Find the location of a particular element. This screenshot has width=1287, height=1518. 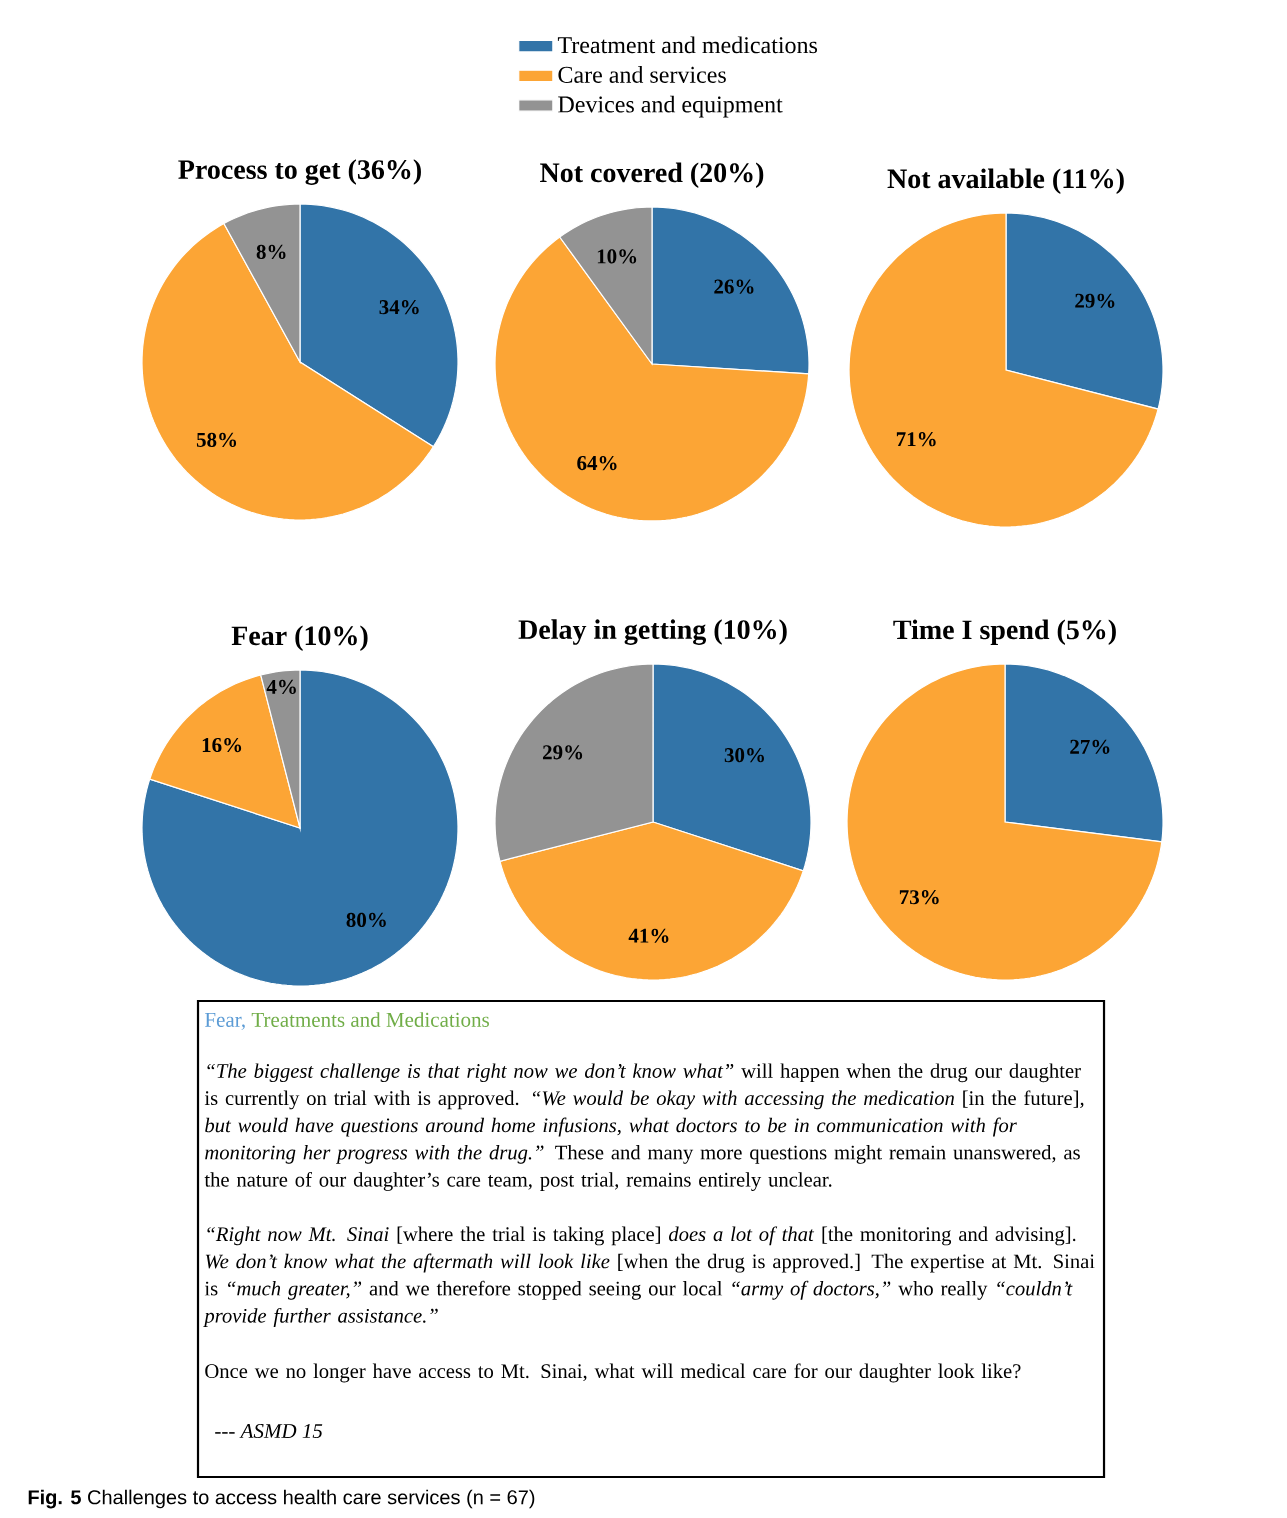

data-label: 71% is located at coordinates (916, 439).